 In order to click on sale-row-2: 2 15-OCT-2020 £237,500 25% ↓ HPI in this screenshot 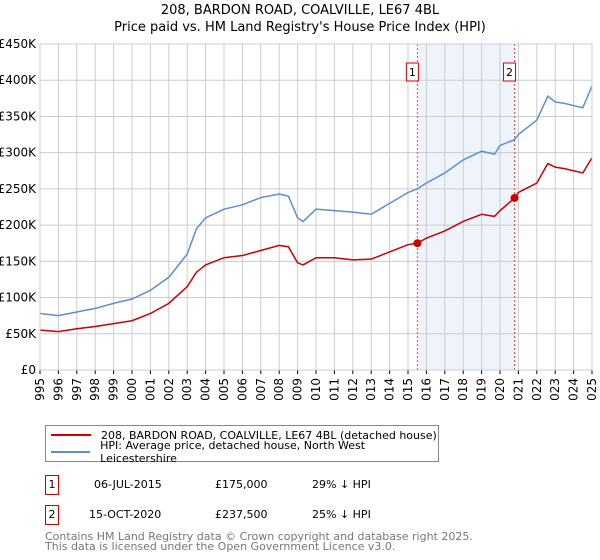, I will do `click(245, 515)`.